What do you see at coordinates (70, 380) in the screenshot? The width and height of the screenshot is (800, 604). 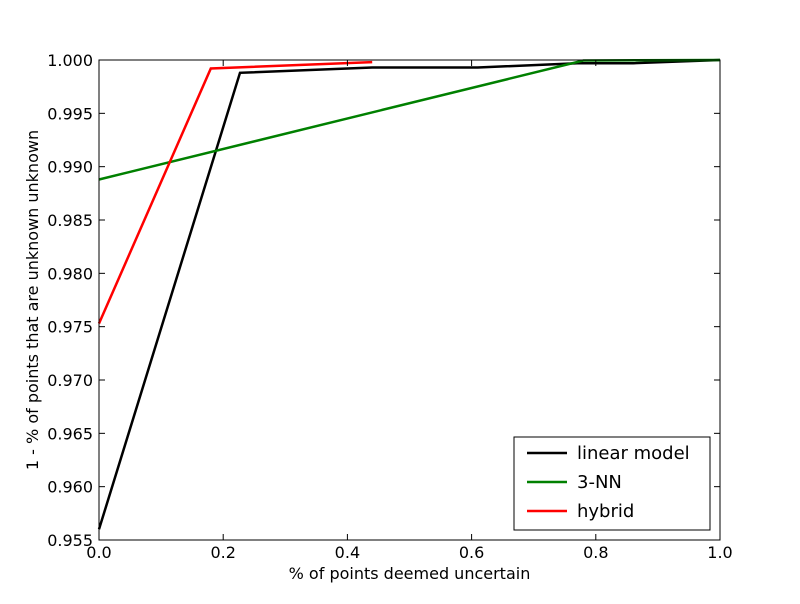 I see `y-tick-label: 0.970` at bounding box center [70, 380].